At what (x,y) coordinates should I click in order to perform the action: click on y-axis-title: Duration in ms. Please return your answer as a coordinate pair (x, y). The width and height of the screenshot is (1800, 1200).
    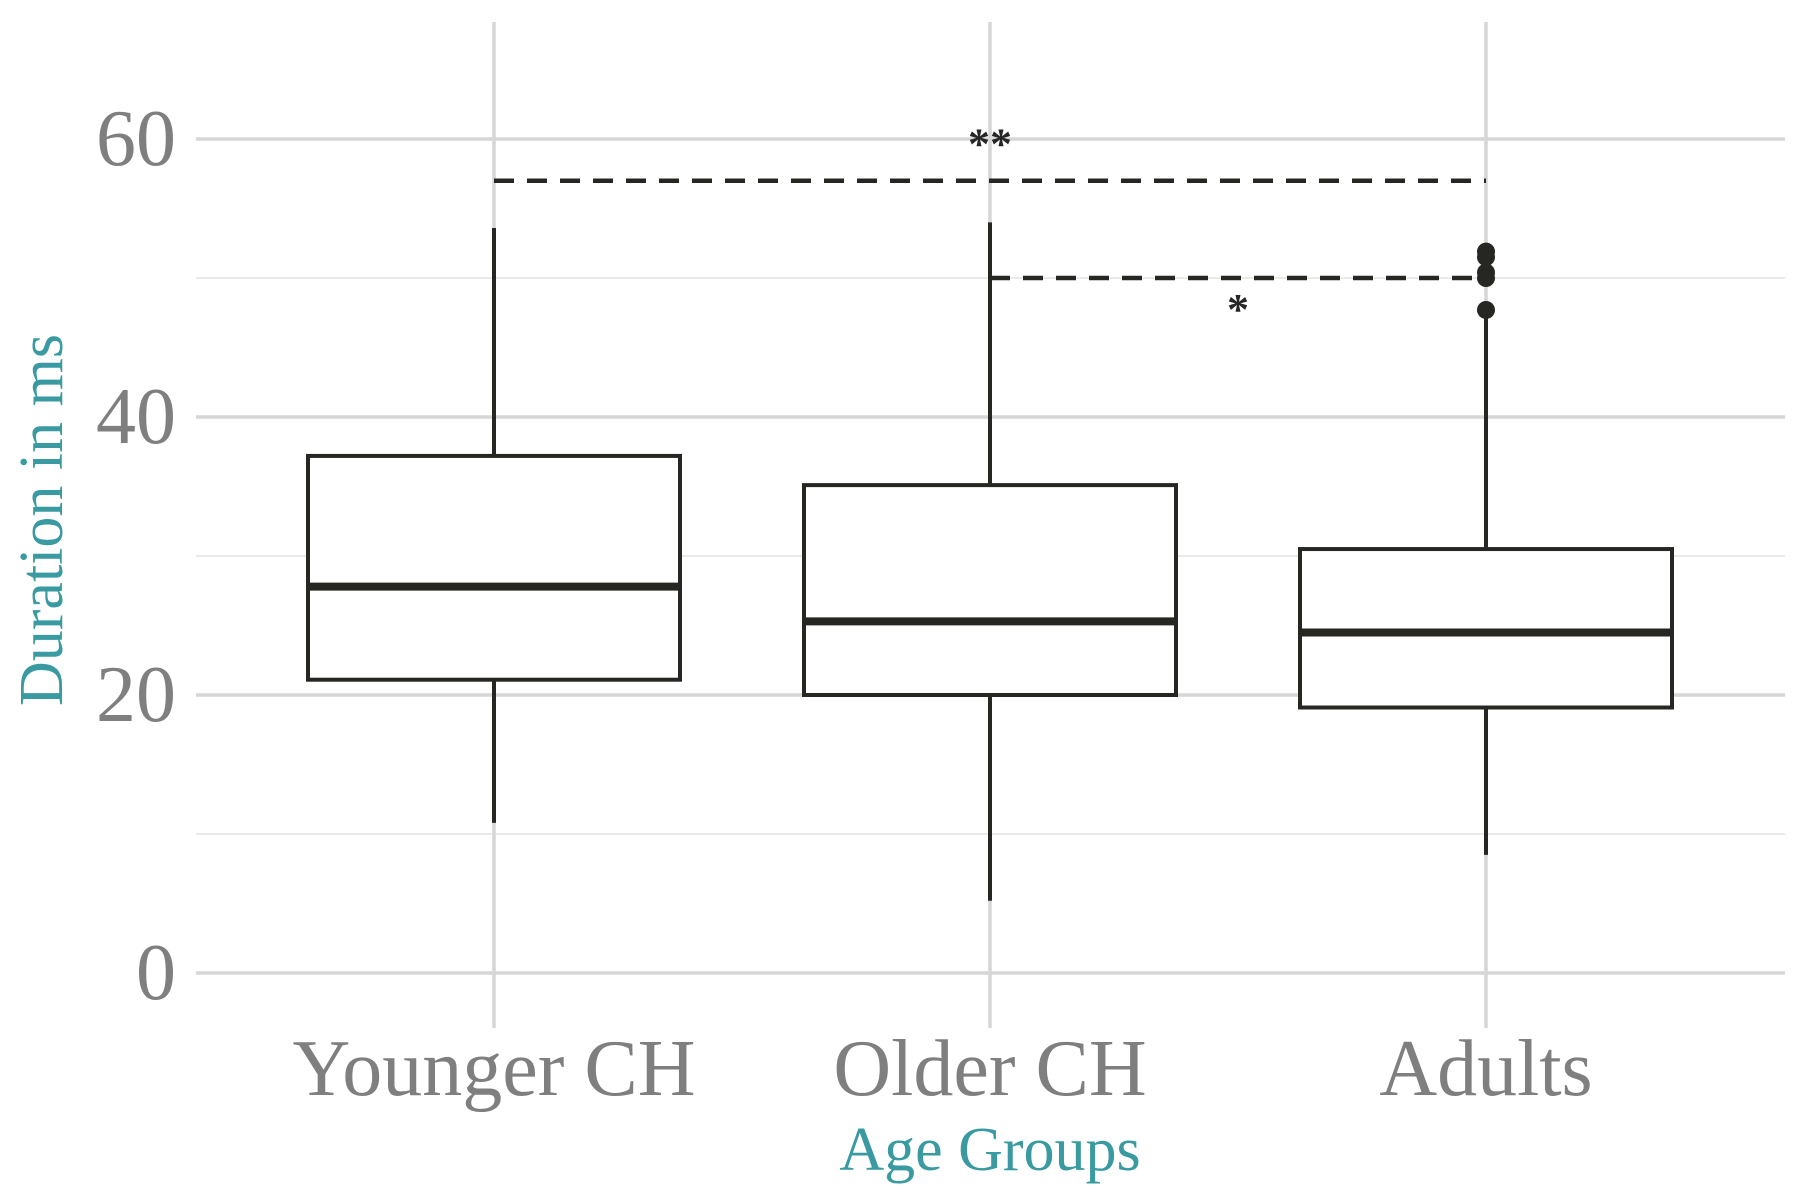
    Looking at the image, I should click on (42, 520).